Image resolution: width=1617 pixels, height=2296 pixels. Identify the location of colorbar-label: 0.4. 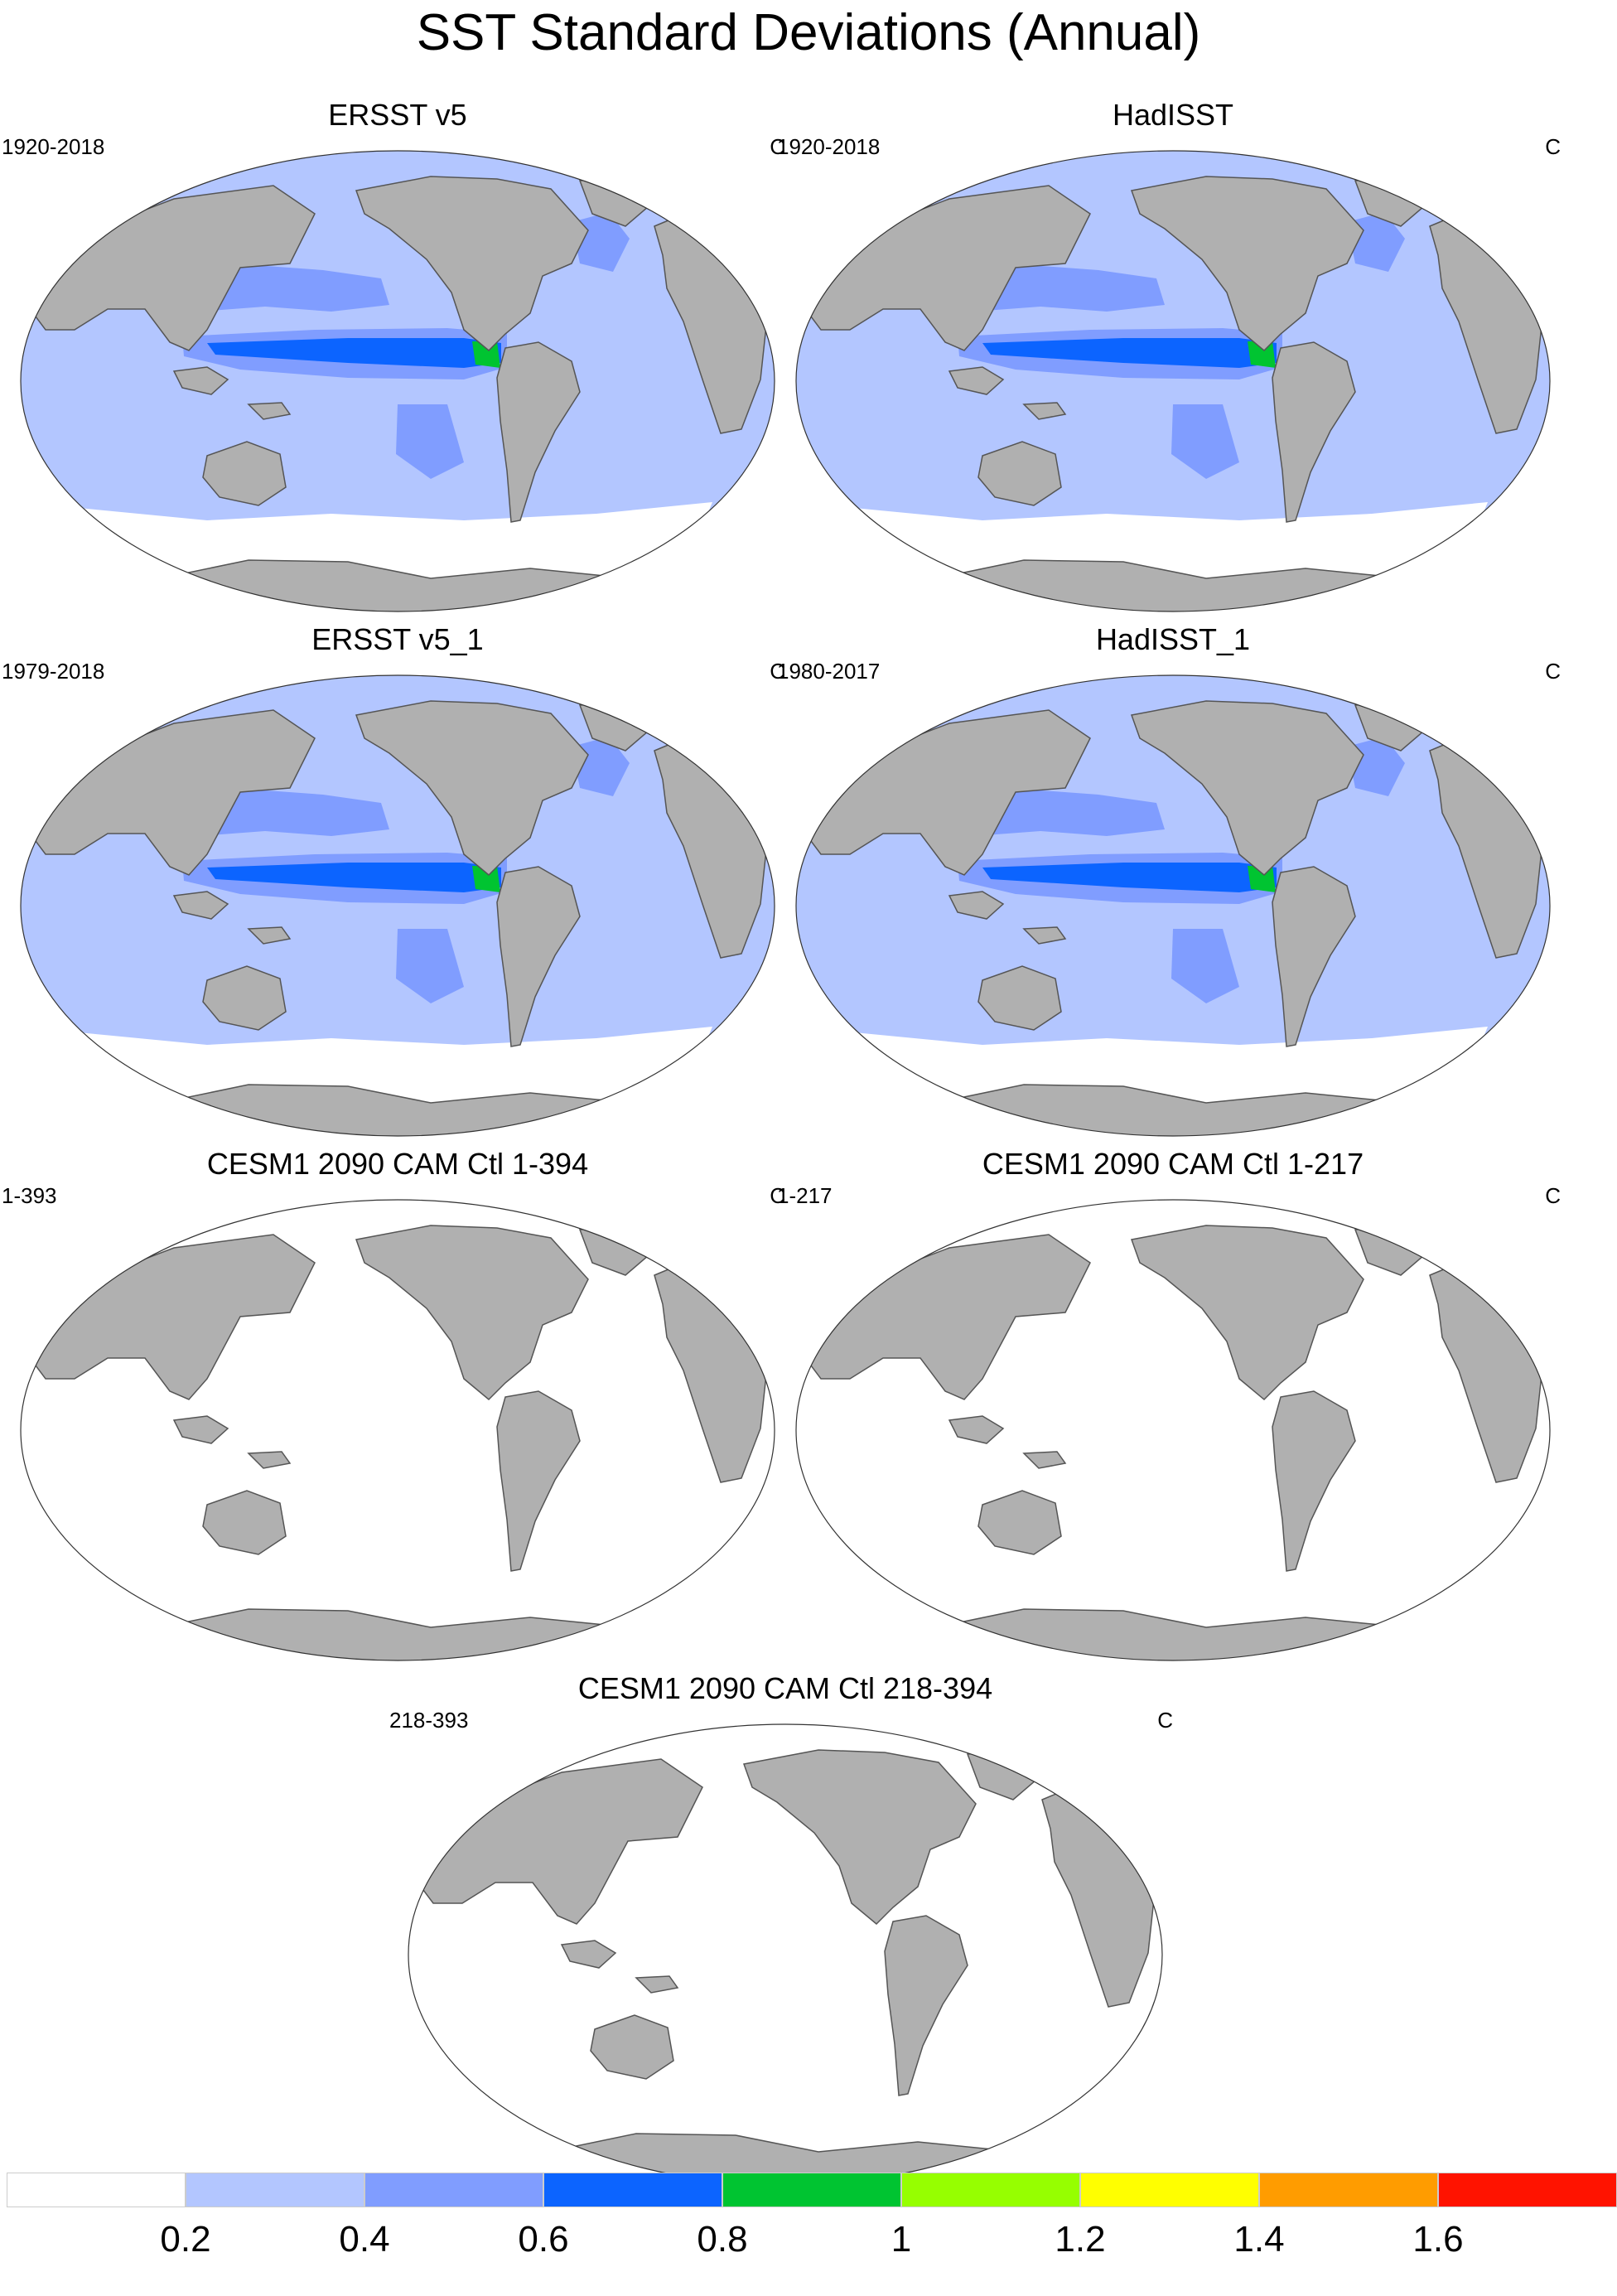
(364, 2240).